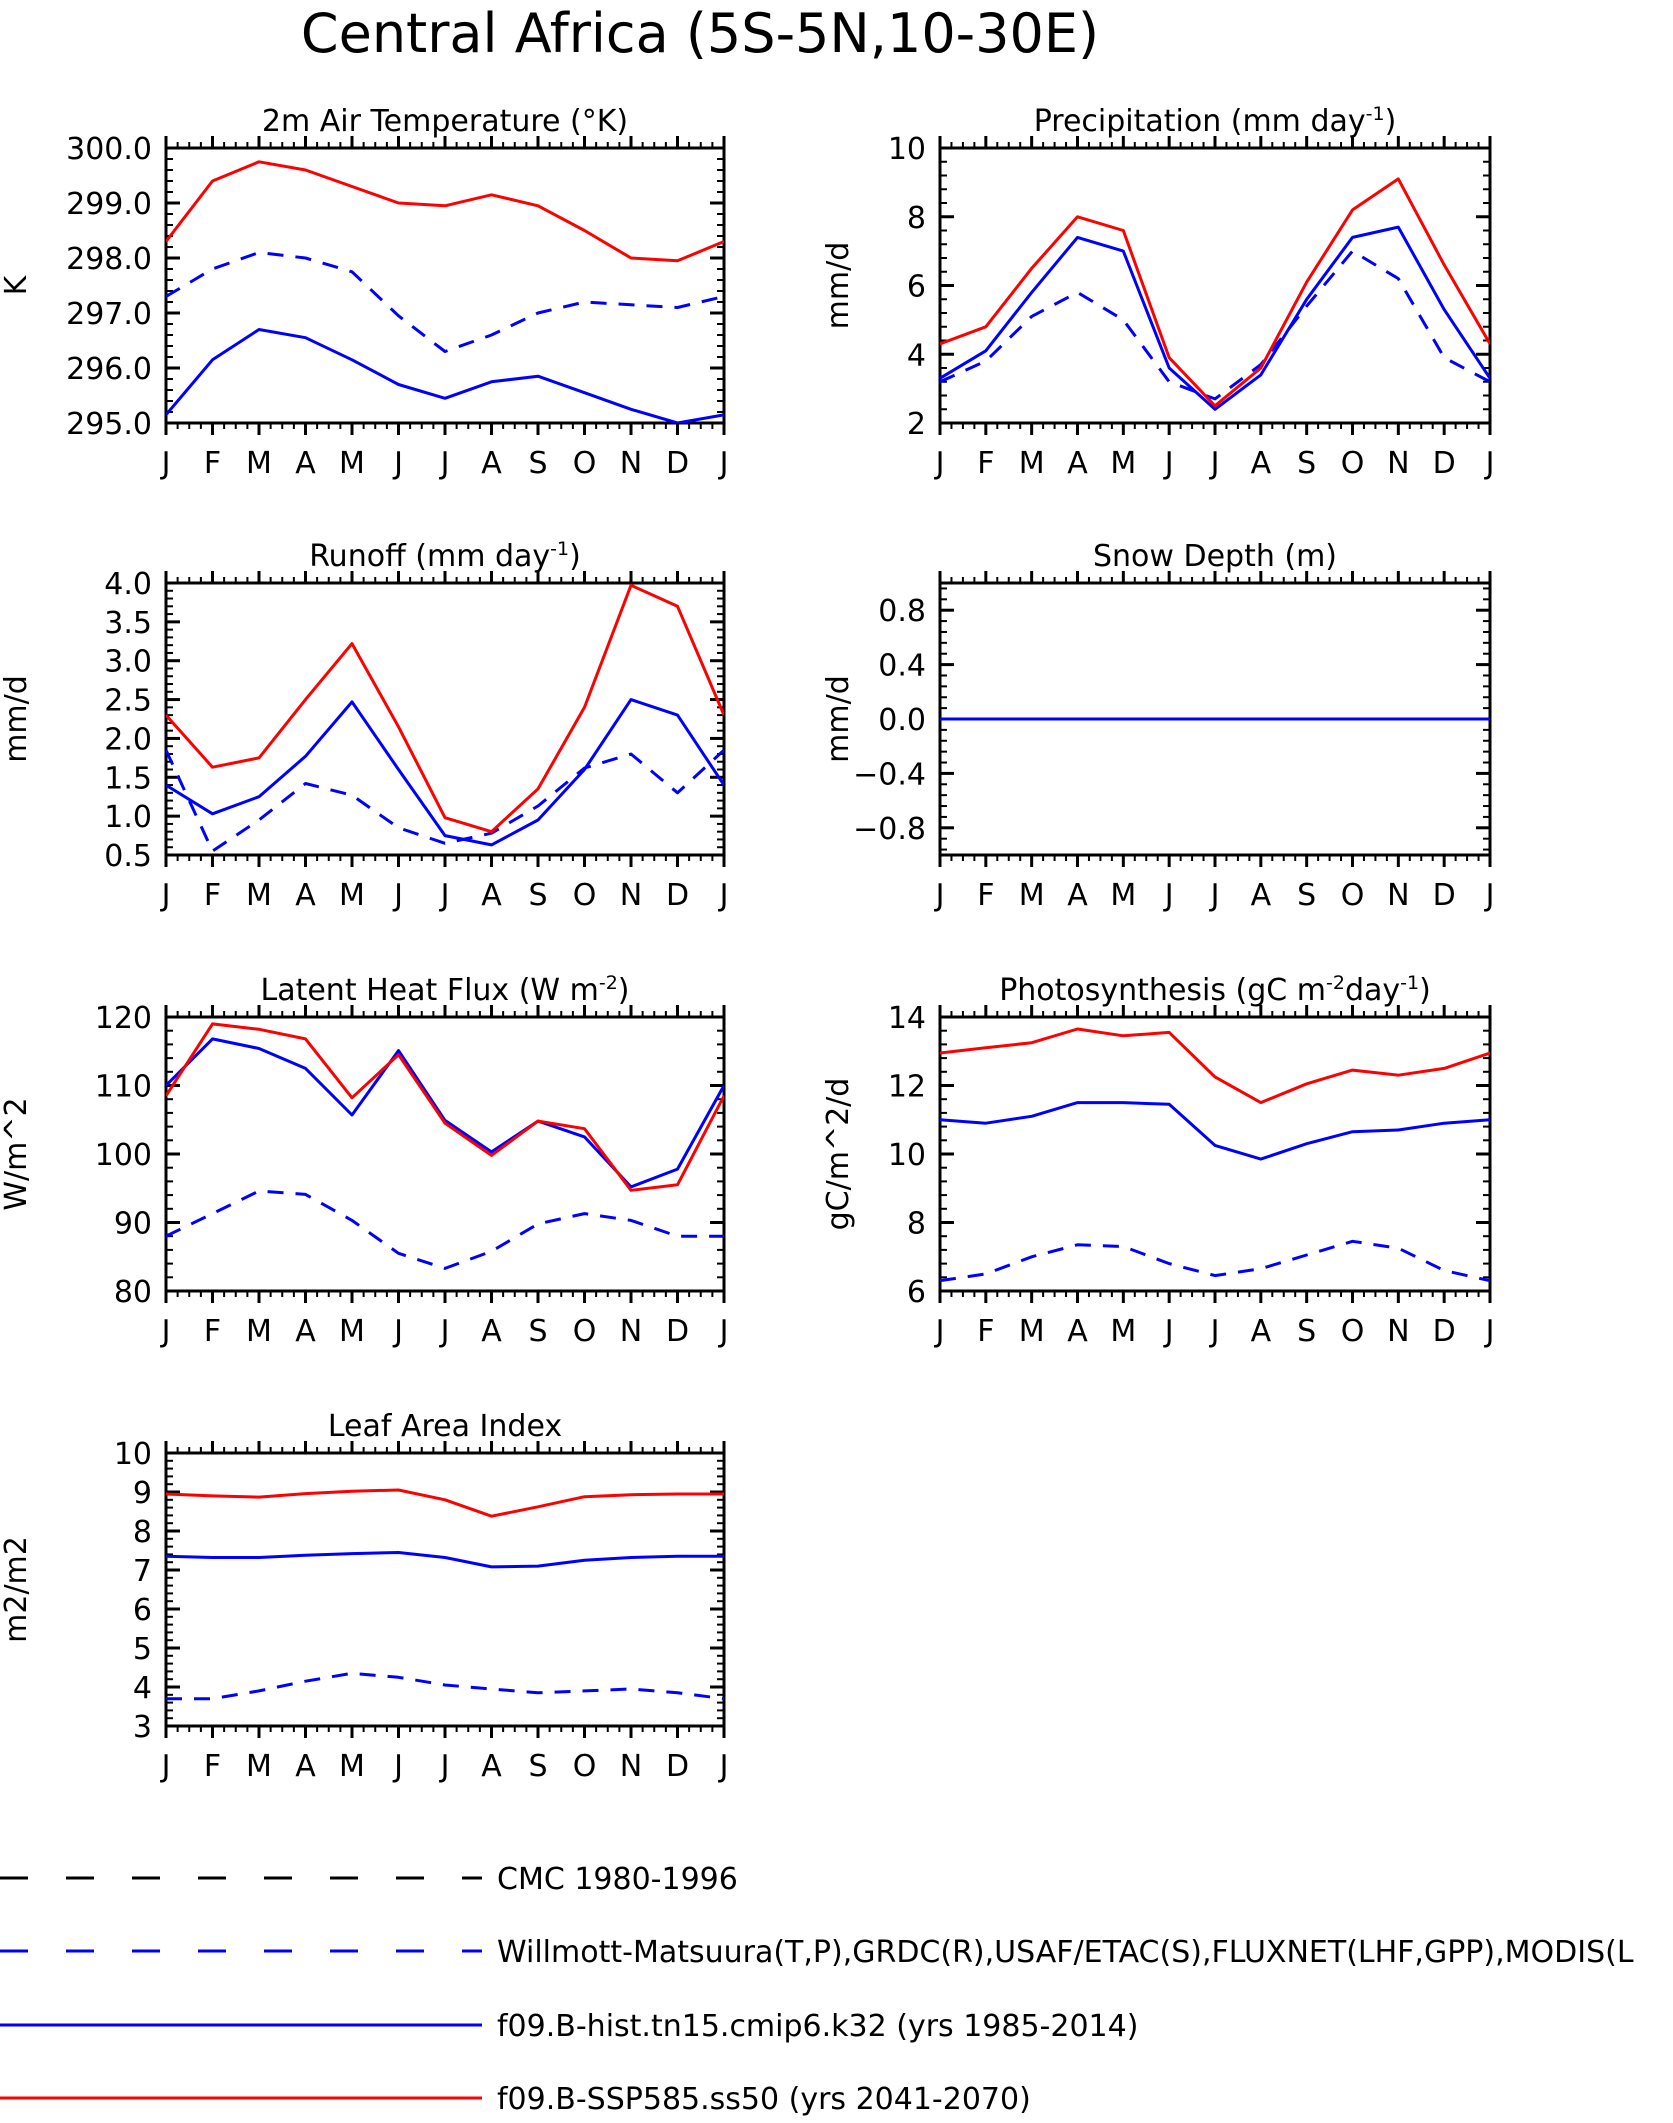 The width and height of the screenshot is (1673, 2123). What do you see at coordinates (109, 314) in the screenshot?
I see `y-tick-label: 297.0` at bounding box center [109, 314].